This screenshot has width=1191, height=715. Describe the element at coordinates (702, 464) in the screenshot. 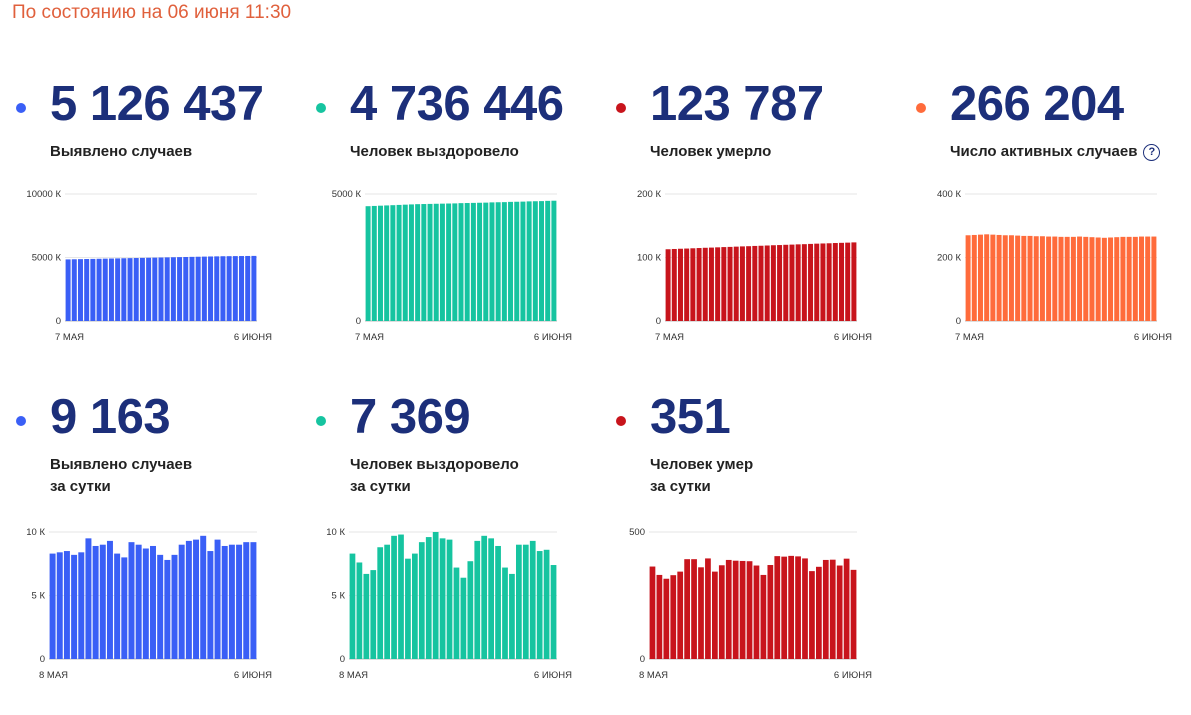

I see `stat-label-line1: Человек умер` at that location.